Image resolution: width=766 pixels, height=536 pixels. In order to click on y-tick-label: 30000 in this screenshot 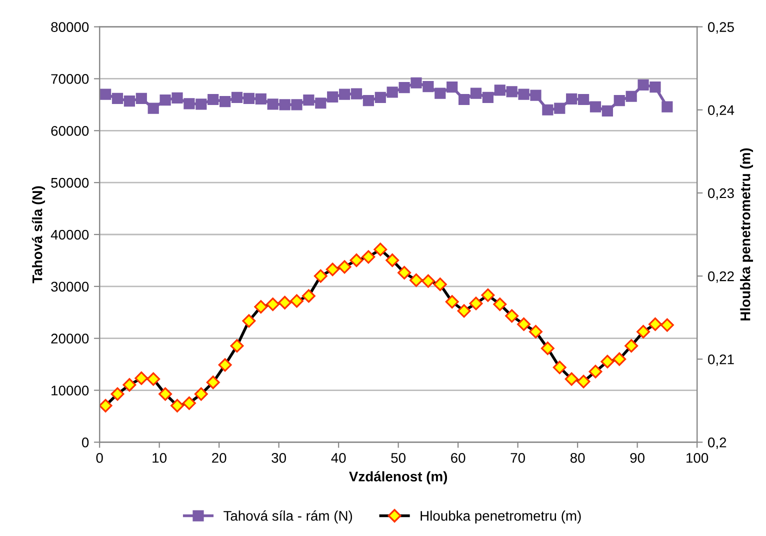, I will do `click(70, 287)`.